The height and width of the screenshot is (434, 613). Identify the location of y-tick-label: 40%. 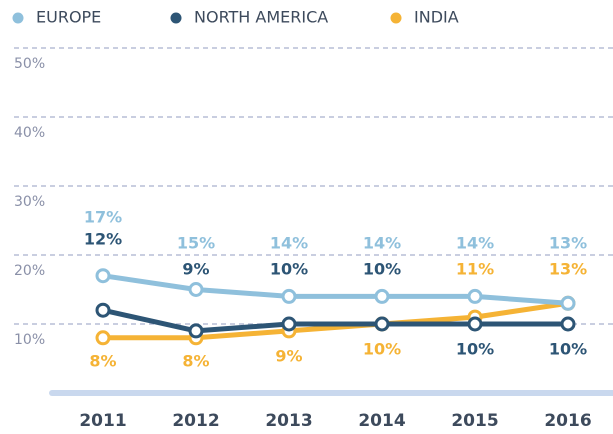
(29, 133).